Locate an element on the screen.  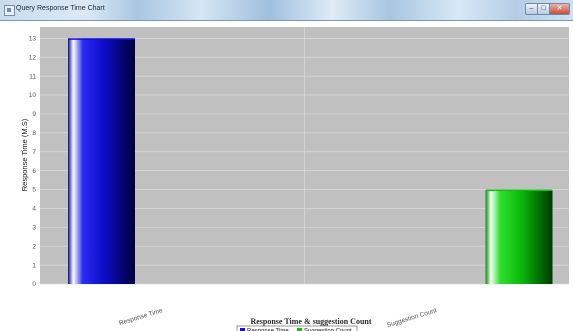
y-tick-label: 4 is located at coordinates (34, 209).